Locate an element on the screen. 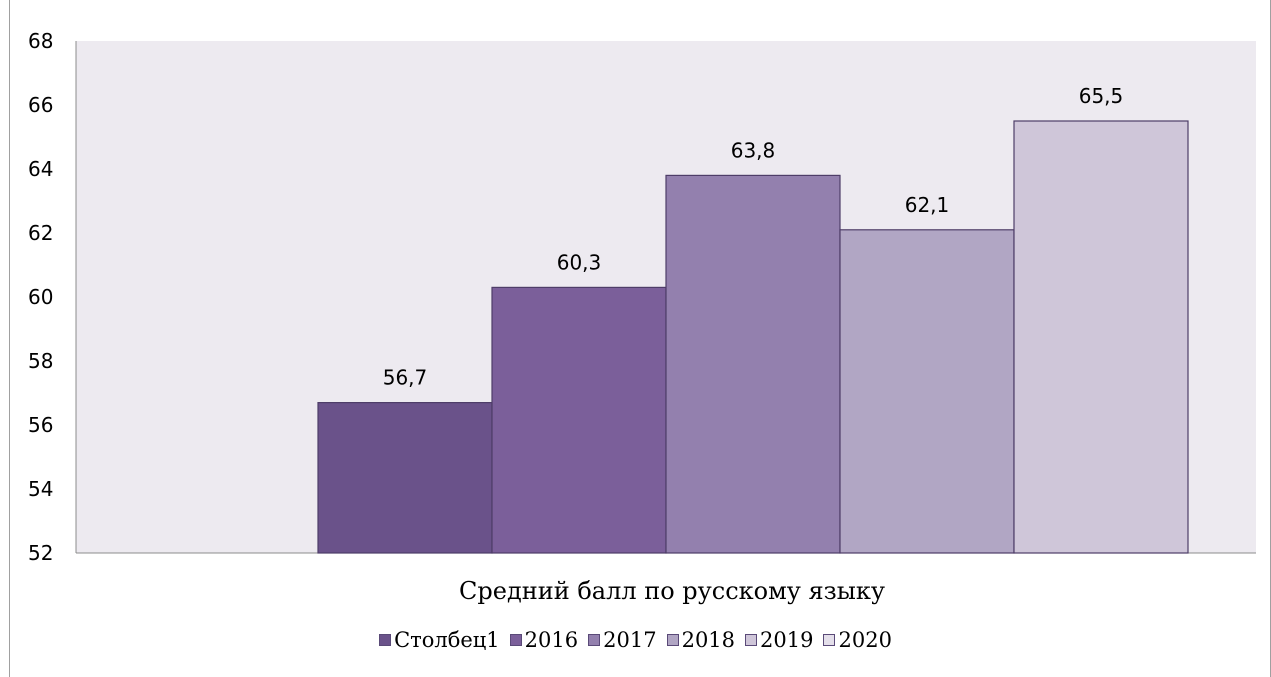 This screenshot has width=1271, height=677. legend-item: 2018 is located at coordinates (701, 640).